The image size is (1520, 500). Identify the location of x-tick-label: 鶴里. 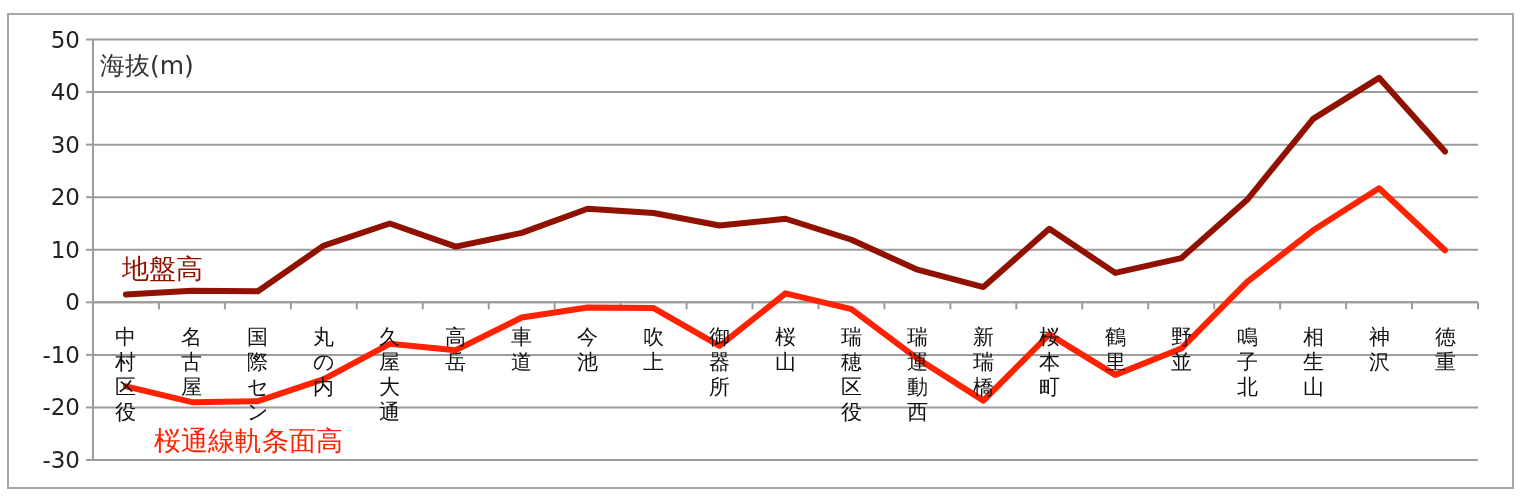
(1115, 350).